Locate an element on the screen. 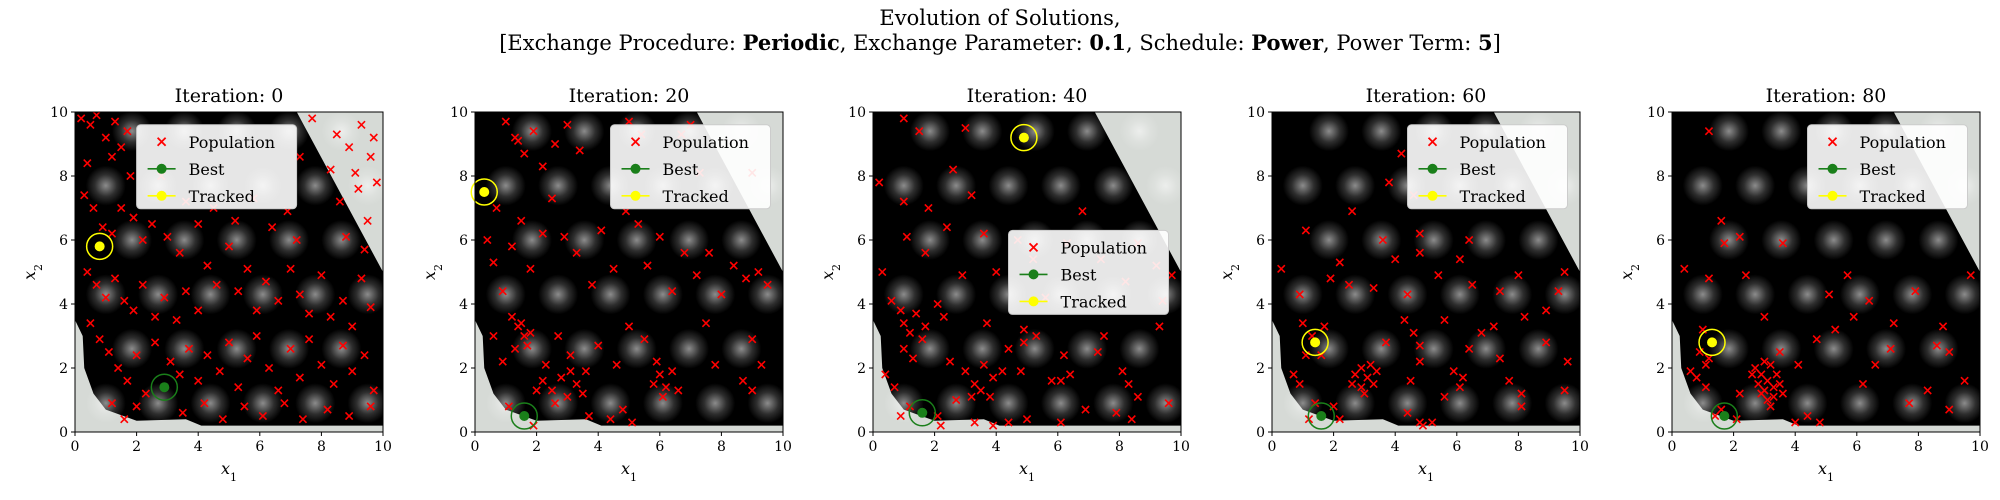  subplot-title: Iteration: 20 is located at coordinates (629, 96).